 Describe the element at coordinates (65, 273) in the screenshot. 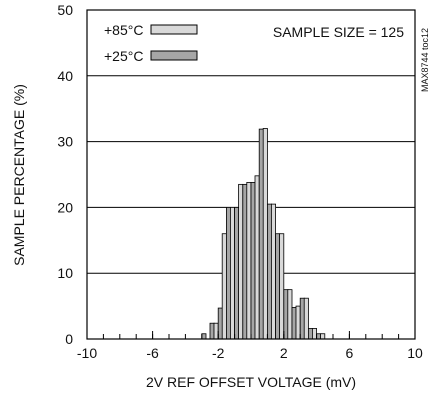

I see `y-tick-label: 10` at that location.